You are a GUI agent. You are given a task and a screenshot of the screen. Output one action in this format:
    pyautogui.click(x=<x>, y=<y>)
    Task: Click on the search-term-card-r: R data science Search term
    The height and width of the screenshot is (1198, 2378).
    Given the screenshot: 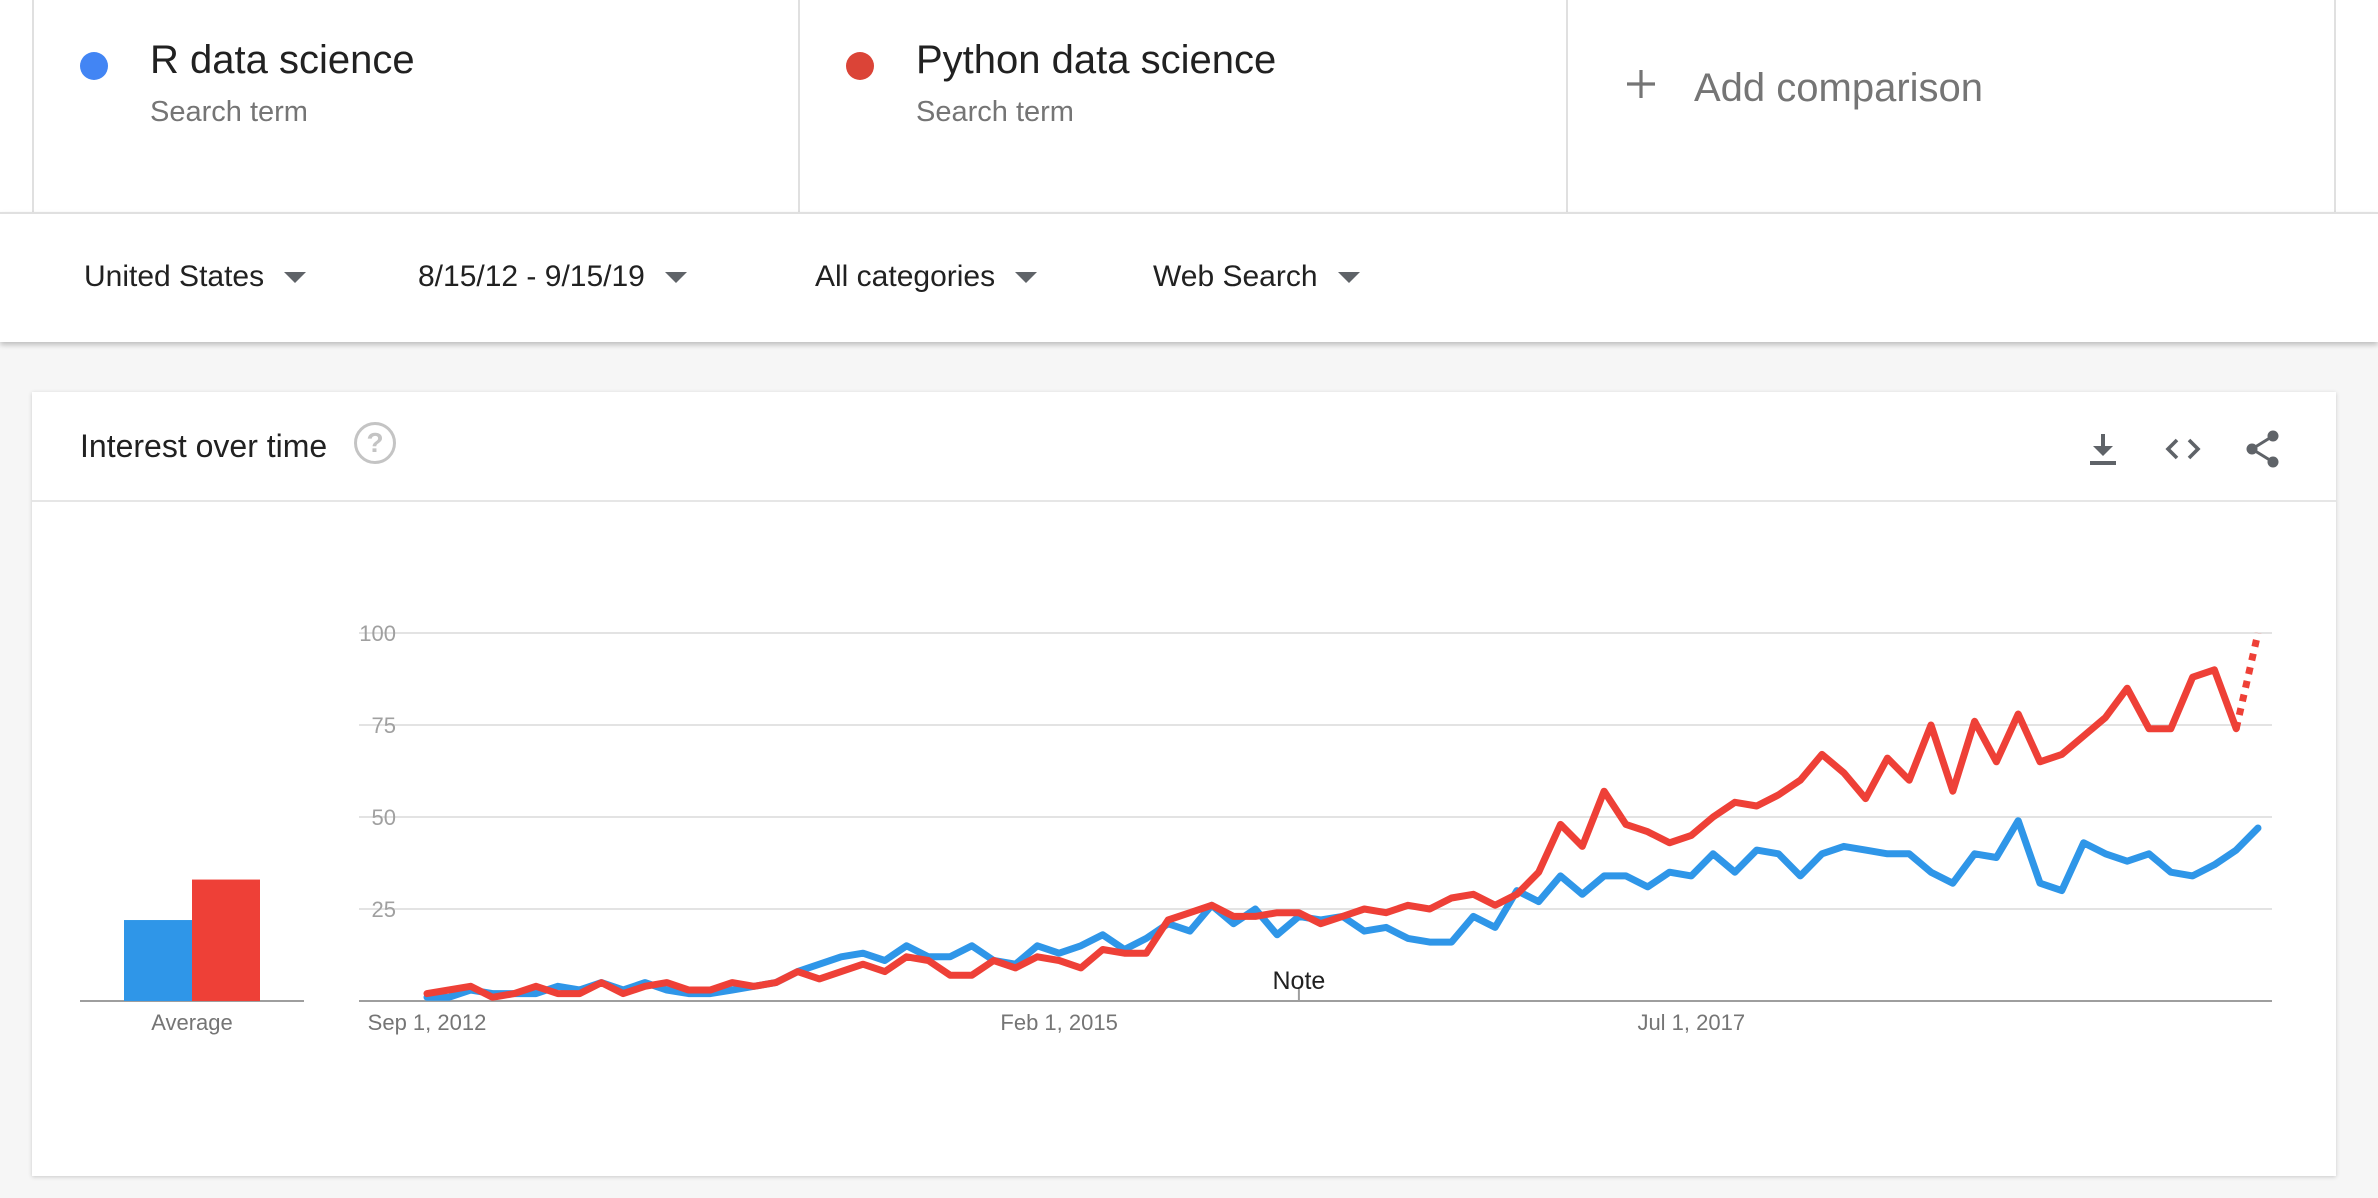 What is the action you would take?
    pyautogui.click(x=415, y=106)
    